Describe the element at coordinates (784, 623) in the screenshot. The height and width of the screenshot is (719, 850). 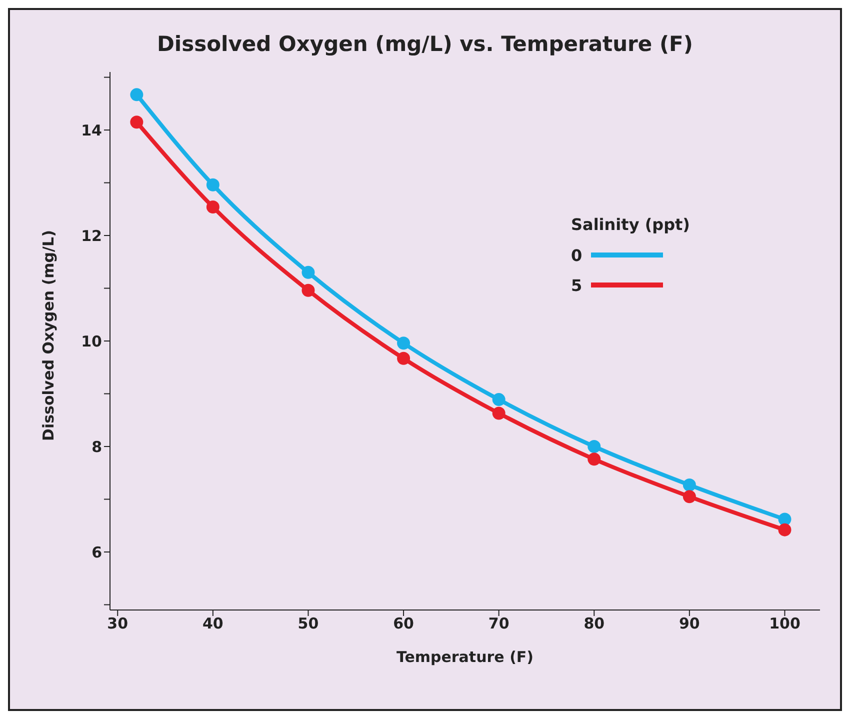
I see `x-tick-label: 100` at that location.